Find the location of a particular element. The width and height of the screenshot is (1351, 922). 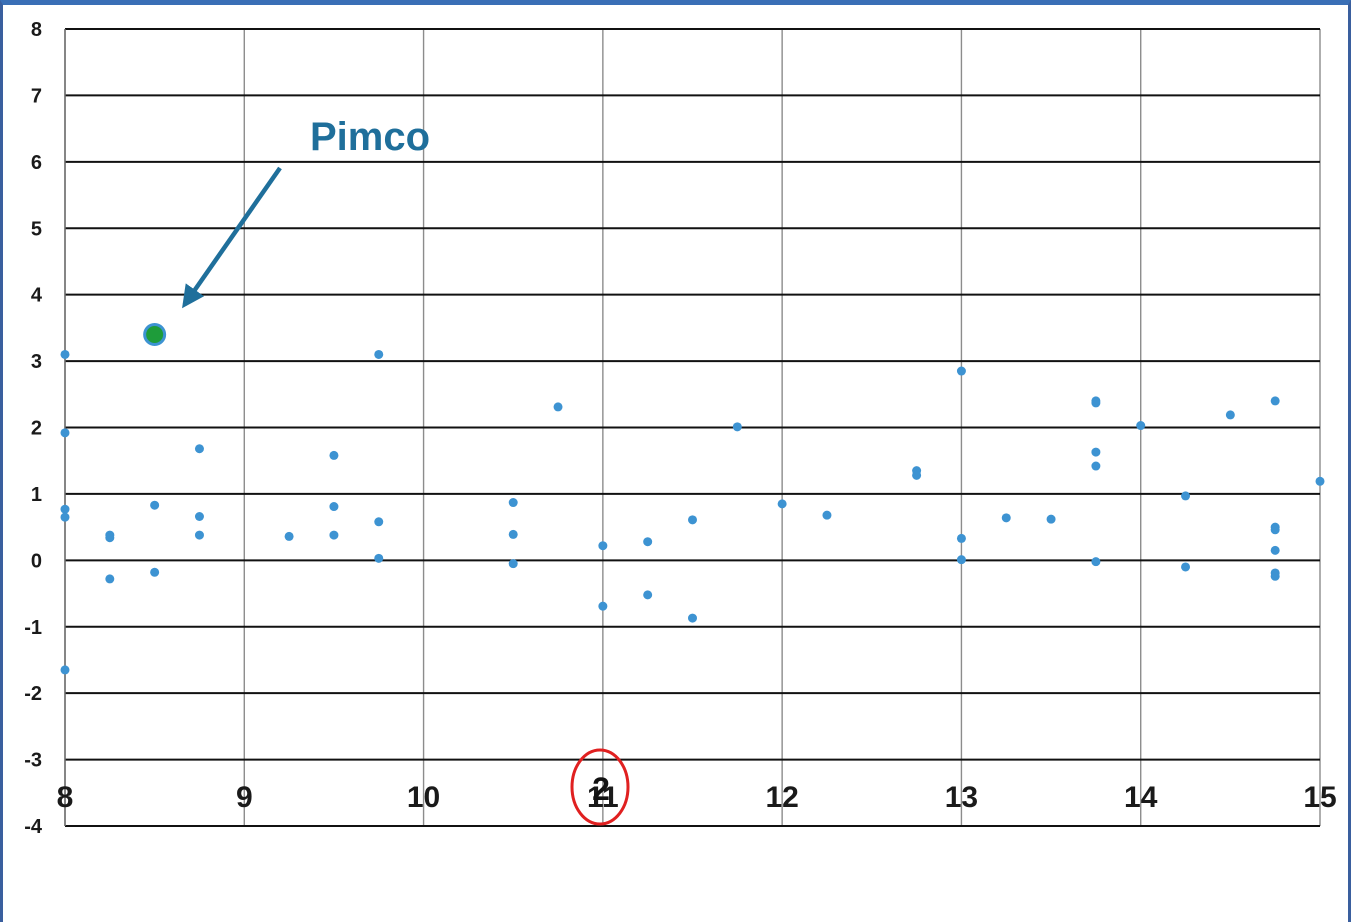

x-tick-label: 15 is located at coordinates (1319, 797).